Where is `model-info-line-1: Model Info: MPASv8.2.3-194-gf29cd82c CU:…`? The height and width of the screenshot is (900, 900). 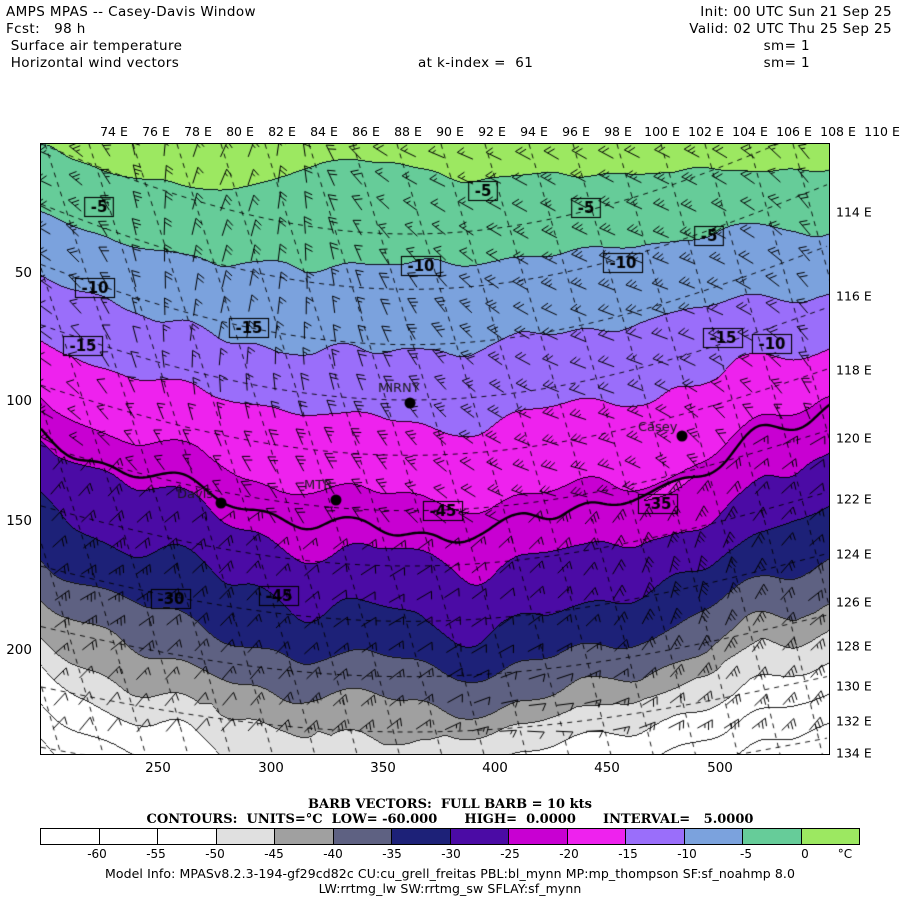
model-info-line-1: Model Info: MPASv8.2.3-194-gf29cd82c CU:… is located at coordinates (450, 873).